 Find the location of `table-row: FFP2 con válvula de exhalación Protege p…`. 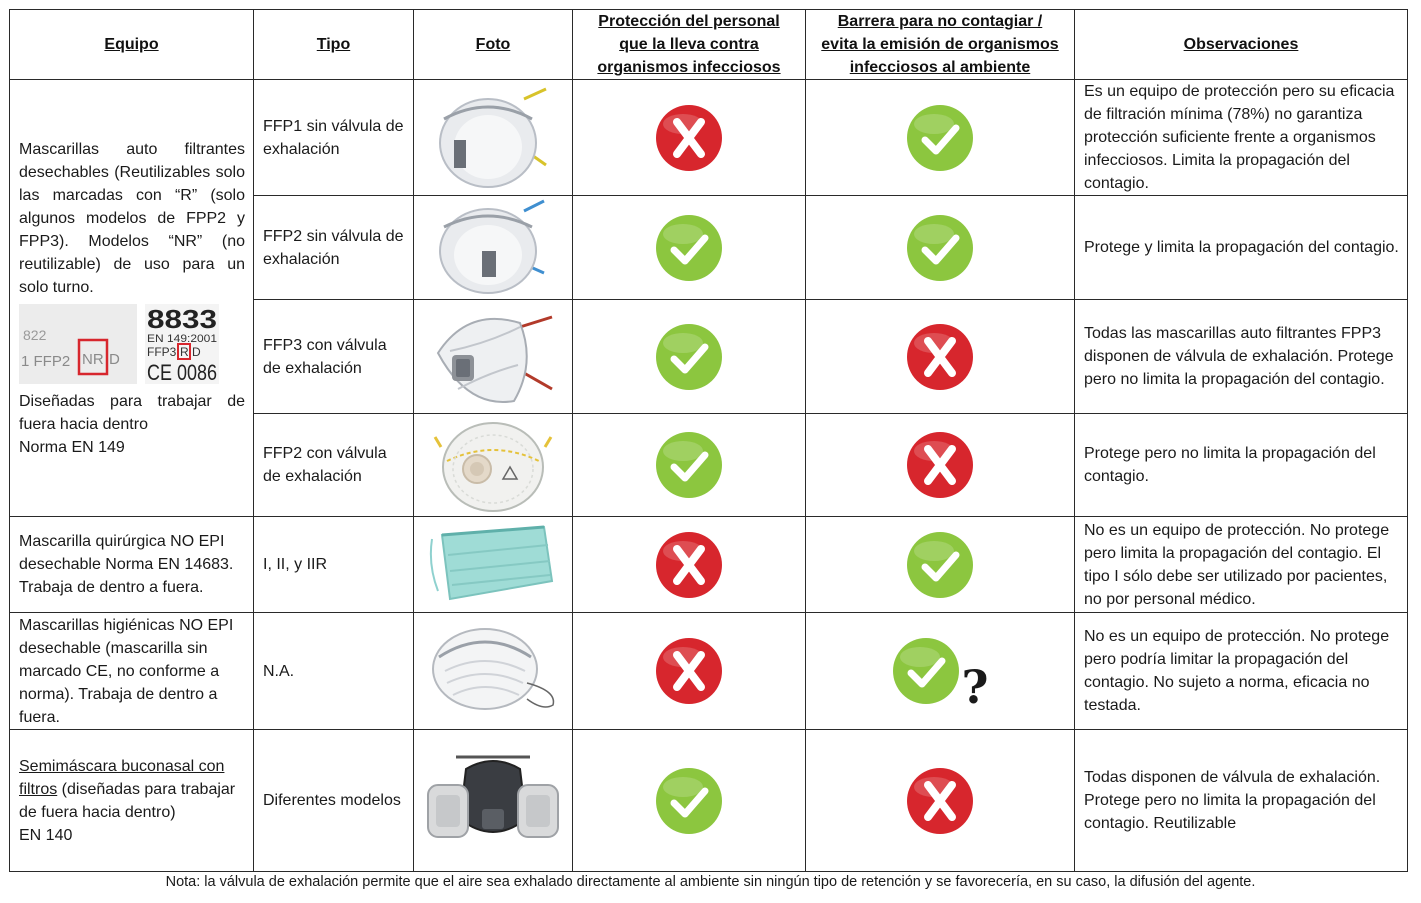

table-row: FFP2 con válvula de exhalación Protege p… is located at coordinates (709, 465).